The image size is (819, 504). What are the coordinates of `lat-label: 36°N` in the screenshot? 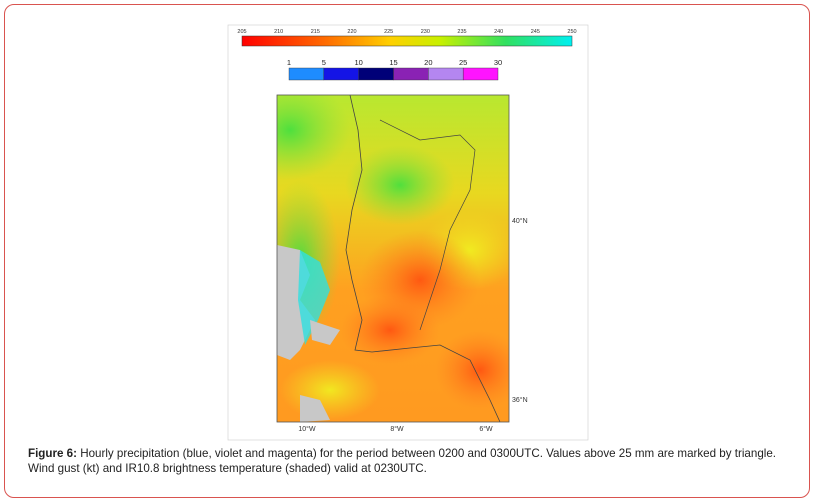 It's located at (520, 400).